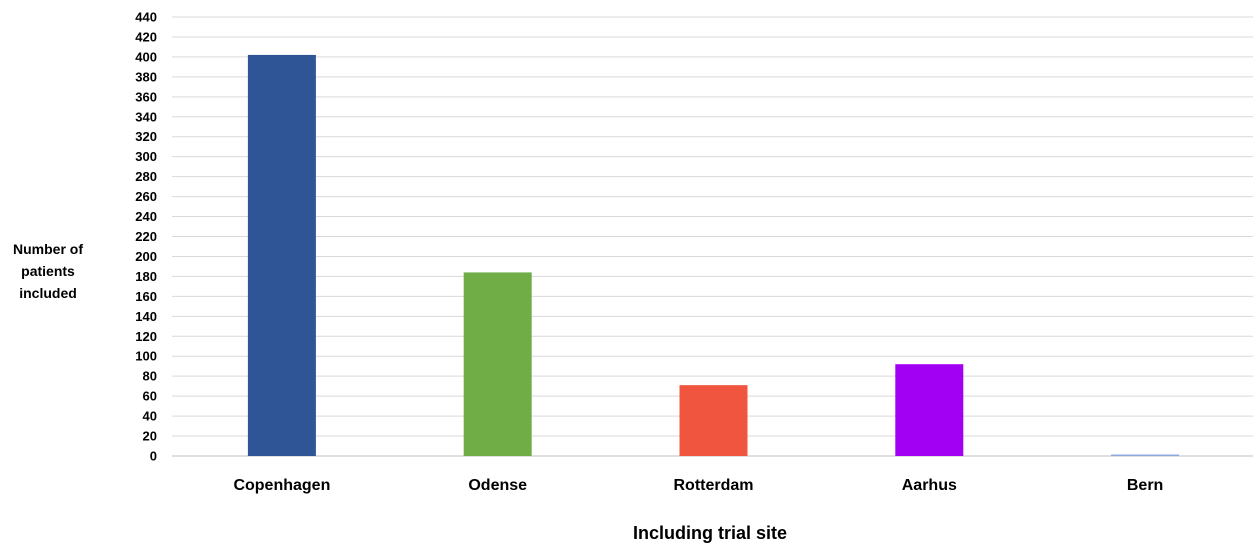 This screenshot has height=549, width=1253. I want to click on y-tick-label: 280, so click(146, 176).